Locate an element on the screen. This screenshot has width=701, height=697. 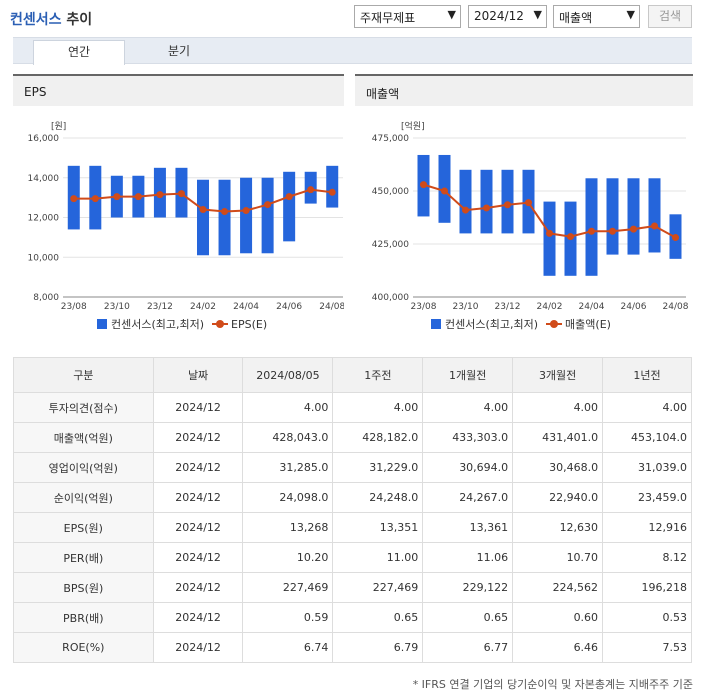
table-row: 투자의견(점수) 2024/12 4.00 4.00 4.00 4.00 4.00 is located at coordinates (352, 407).